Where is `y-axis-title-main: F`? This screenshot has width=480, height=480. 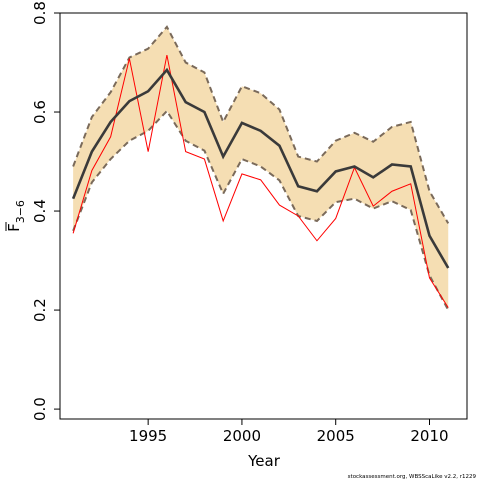 y-axis-title-main: F is located at coordinates (14, 227).